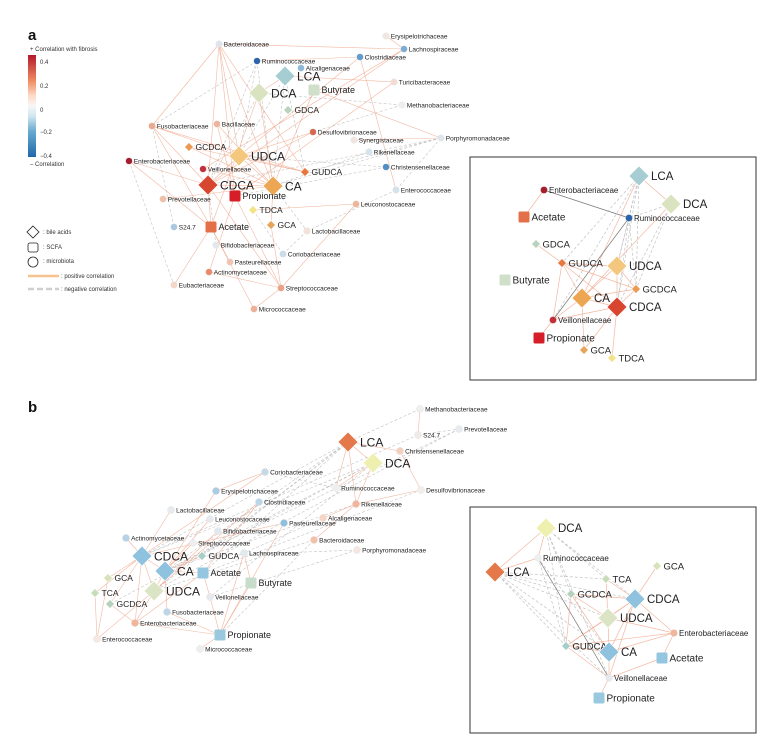  I want to click on node-turicibacteraceae: Turicibacteraceae, so click(420, 82).